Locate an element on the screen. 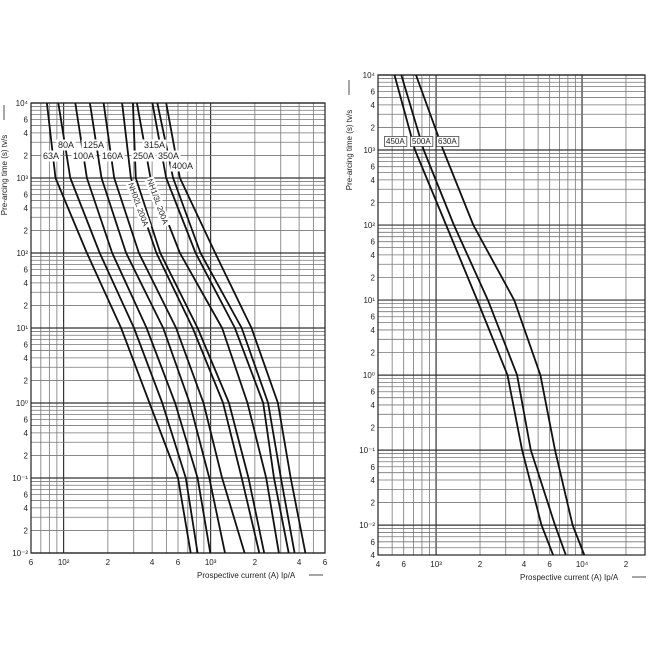 This screenshot has width=650, height=650. series-label: 160A is located at coordinates (112, 156).